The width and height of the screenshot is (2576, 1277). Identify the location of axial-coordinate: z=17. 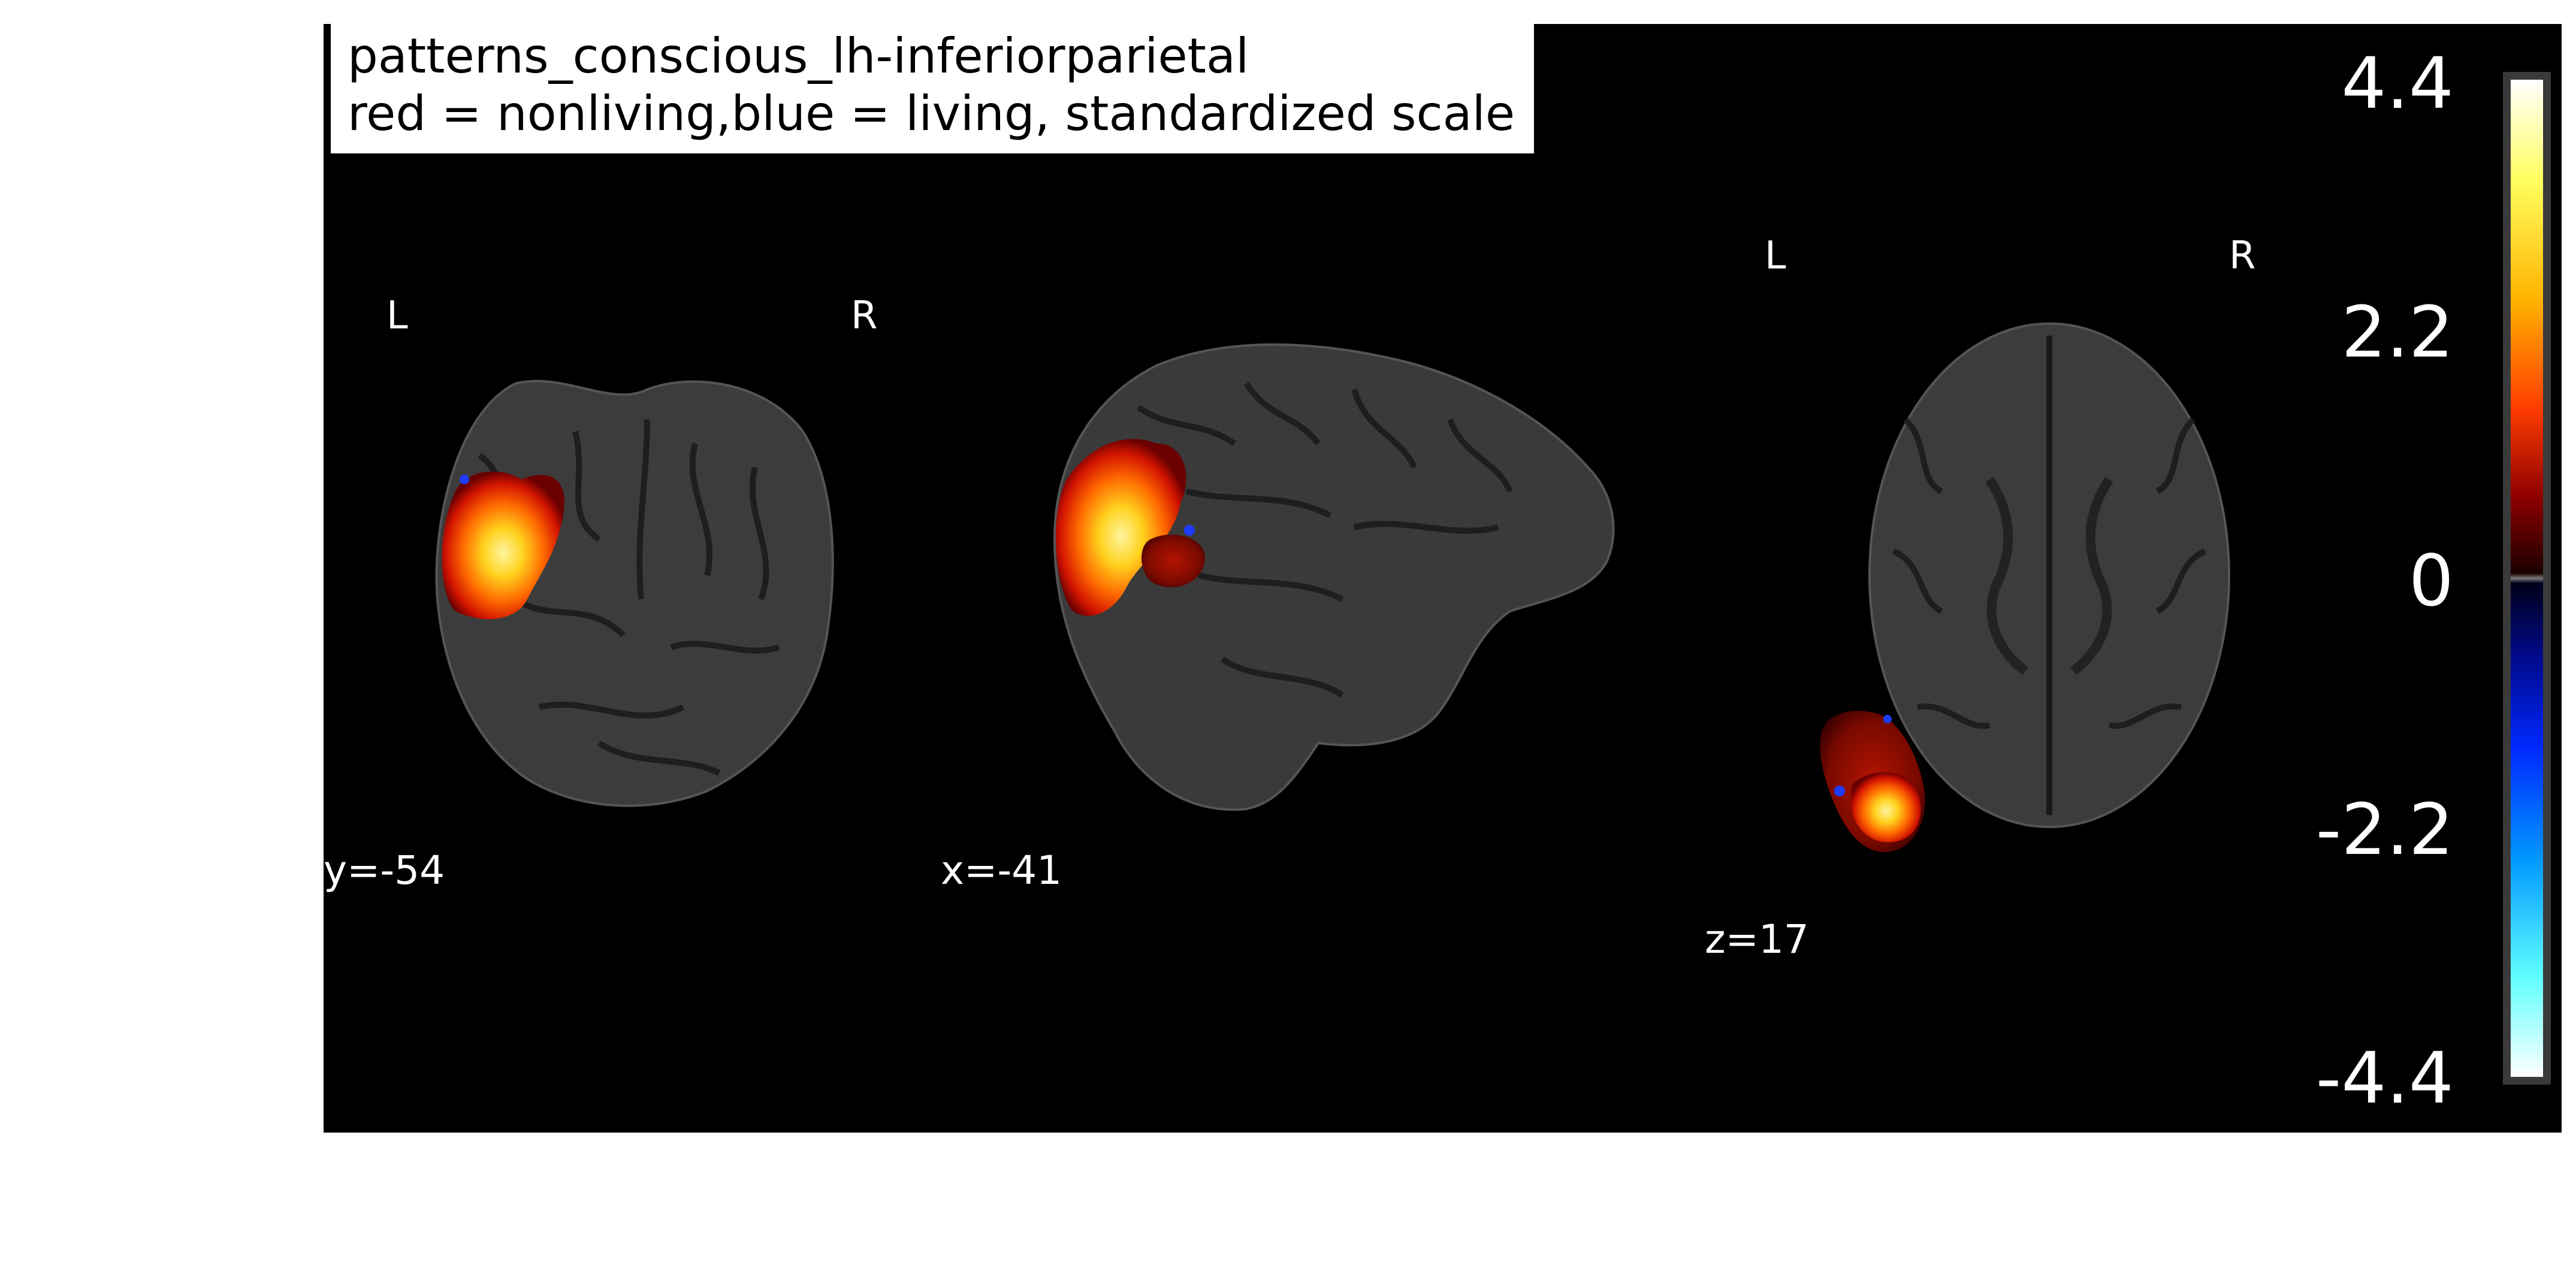
(1757, 939).